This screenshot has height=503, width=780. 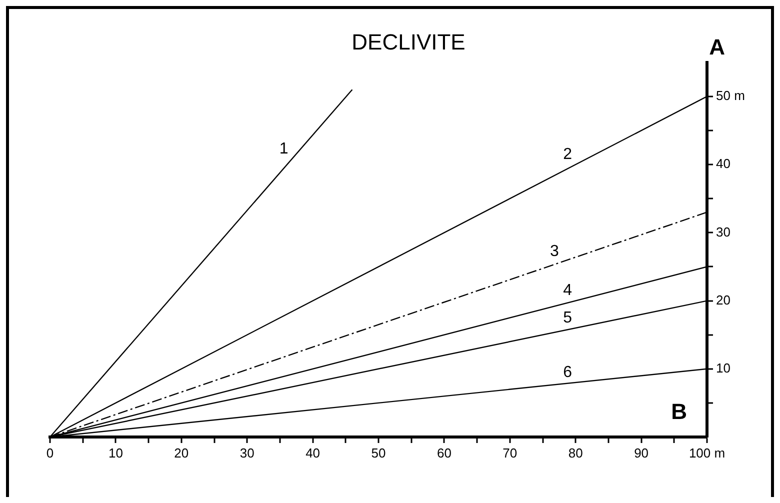 What do you see at coordinates (641, 452) in the screenshot?
I see `x-tick-label: 90` at bounding box center [641, 452].